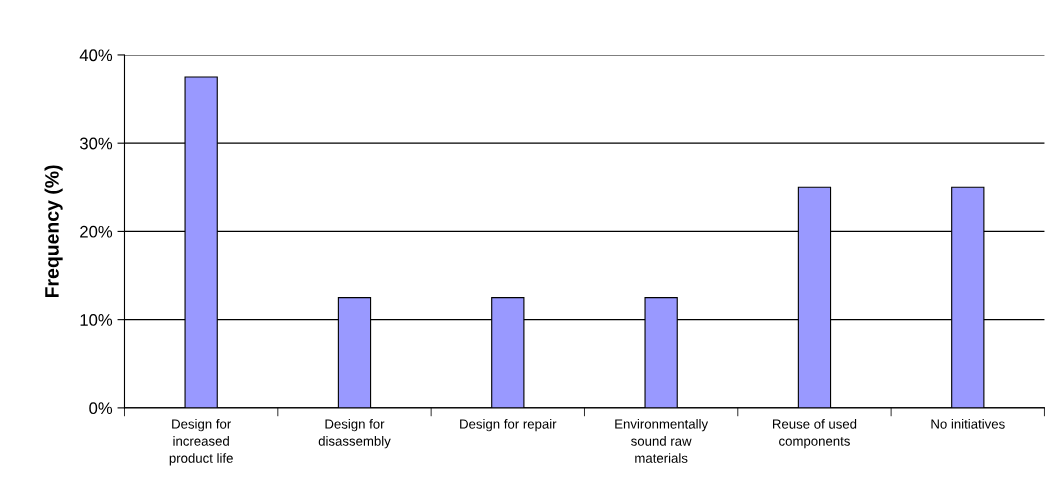  I want to click on y-tick-label: 40%, so click(96, 55).